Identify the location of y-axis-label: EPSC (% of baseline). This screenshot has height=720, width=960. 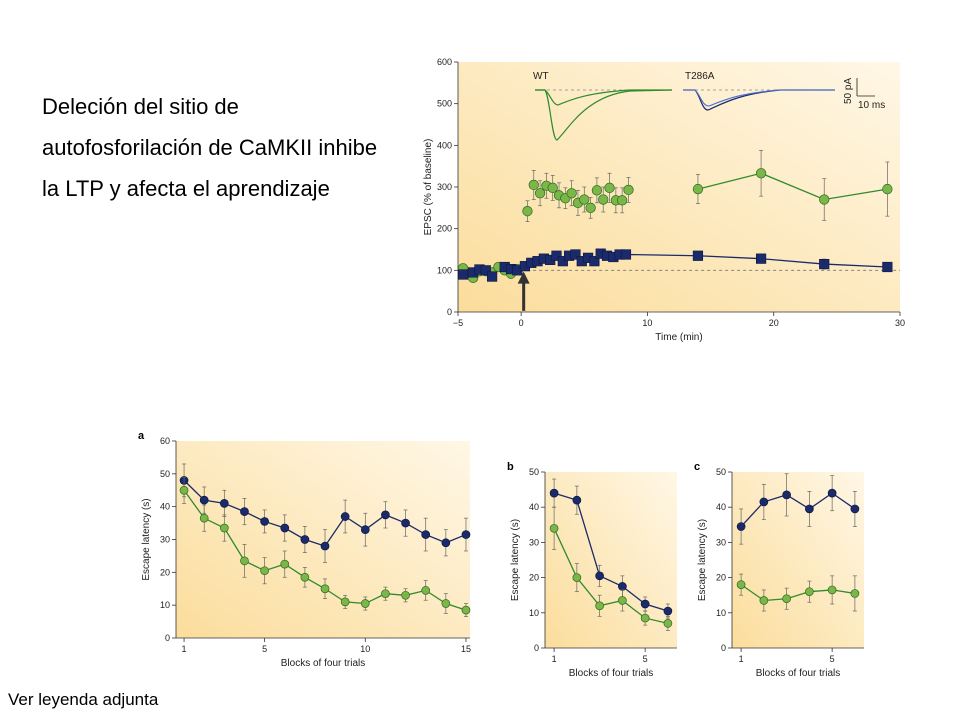
(428, 187).